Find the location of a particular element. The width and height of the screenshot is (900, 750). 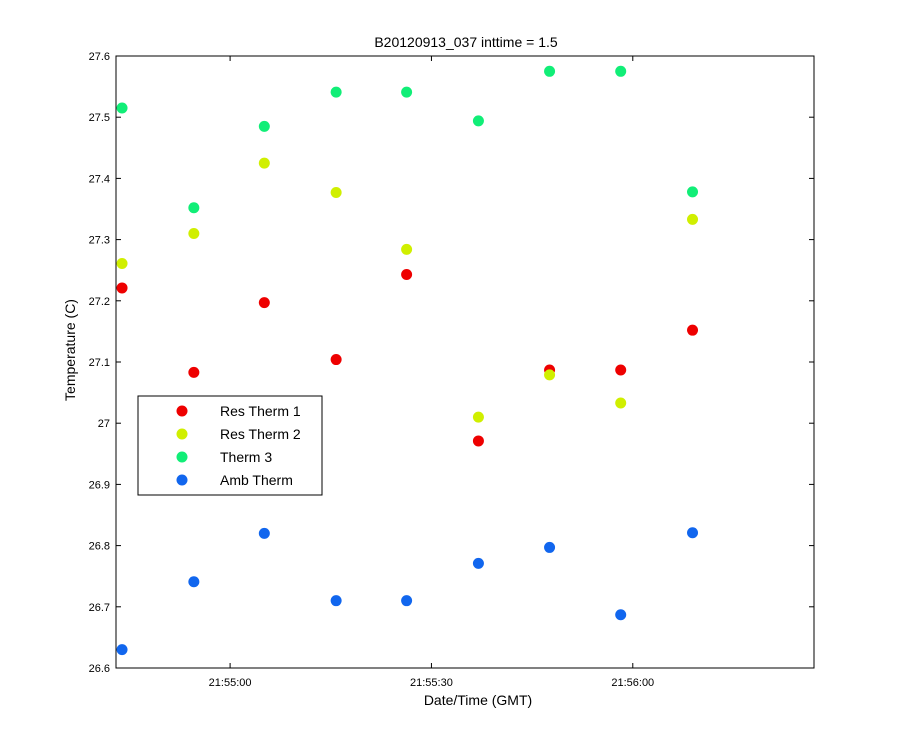

y-tick-label: 26.6 is located at coordinates (99, 669).